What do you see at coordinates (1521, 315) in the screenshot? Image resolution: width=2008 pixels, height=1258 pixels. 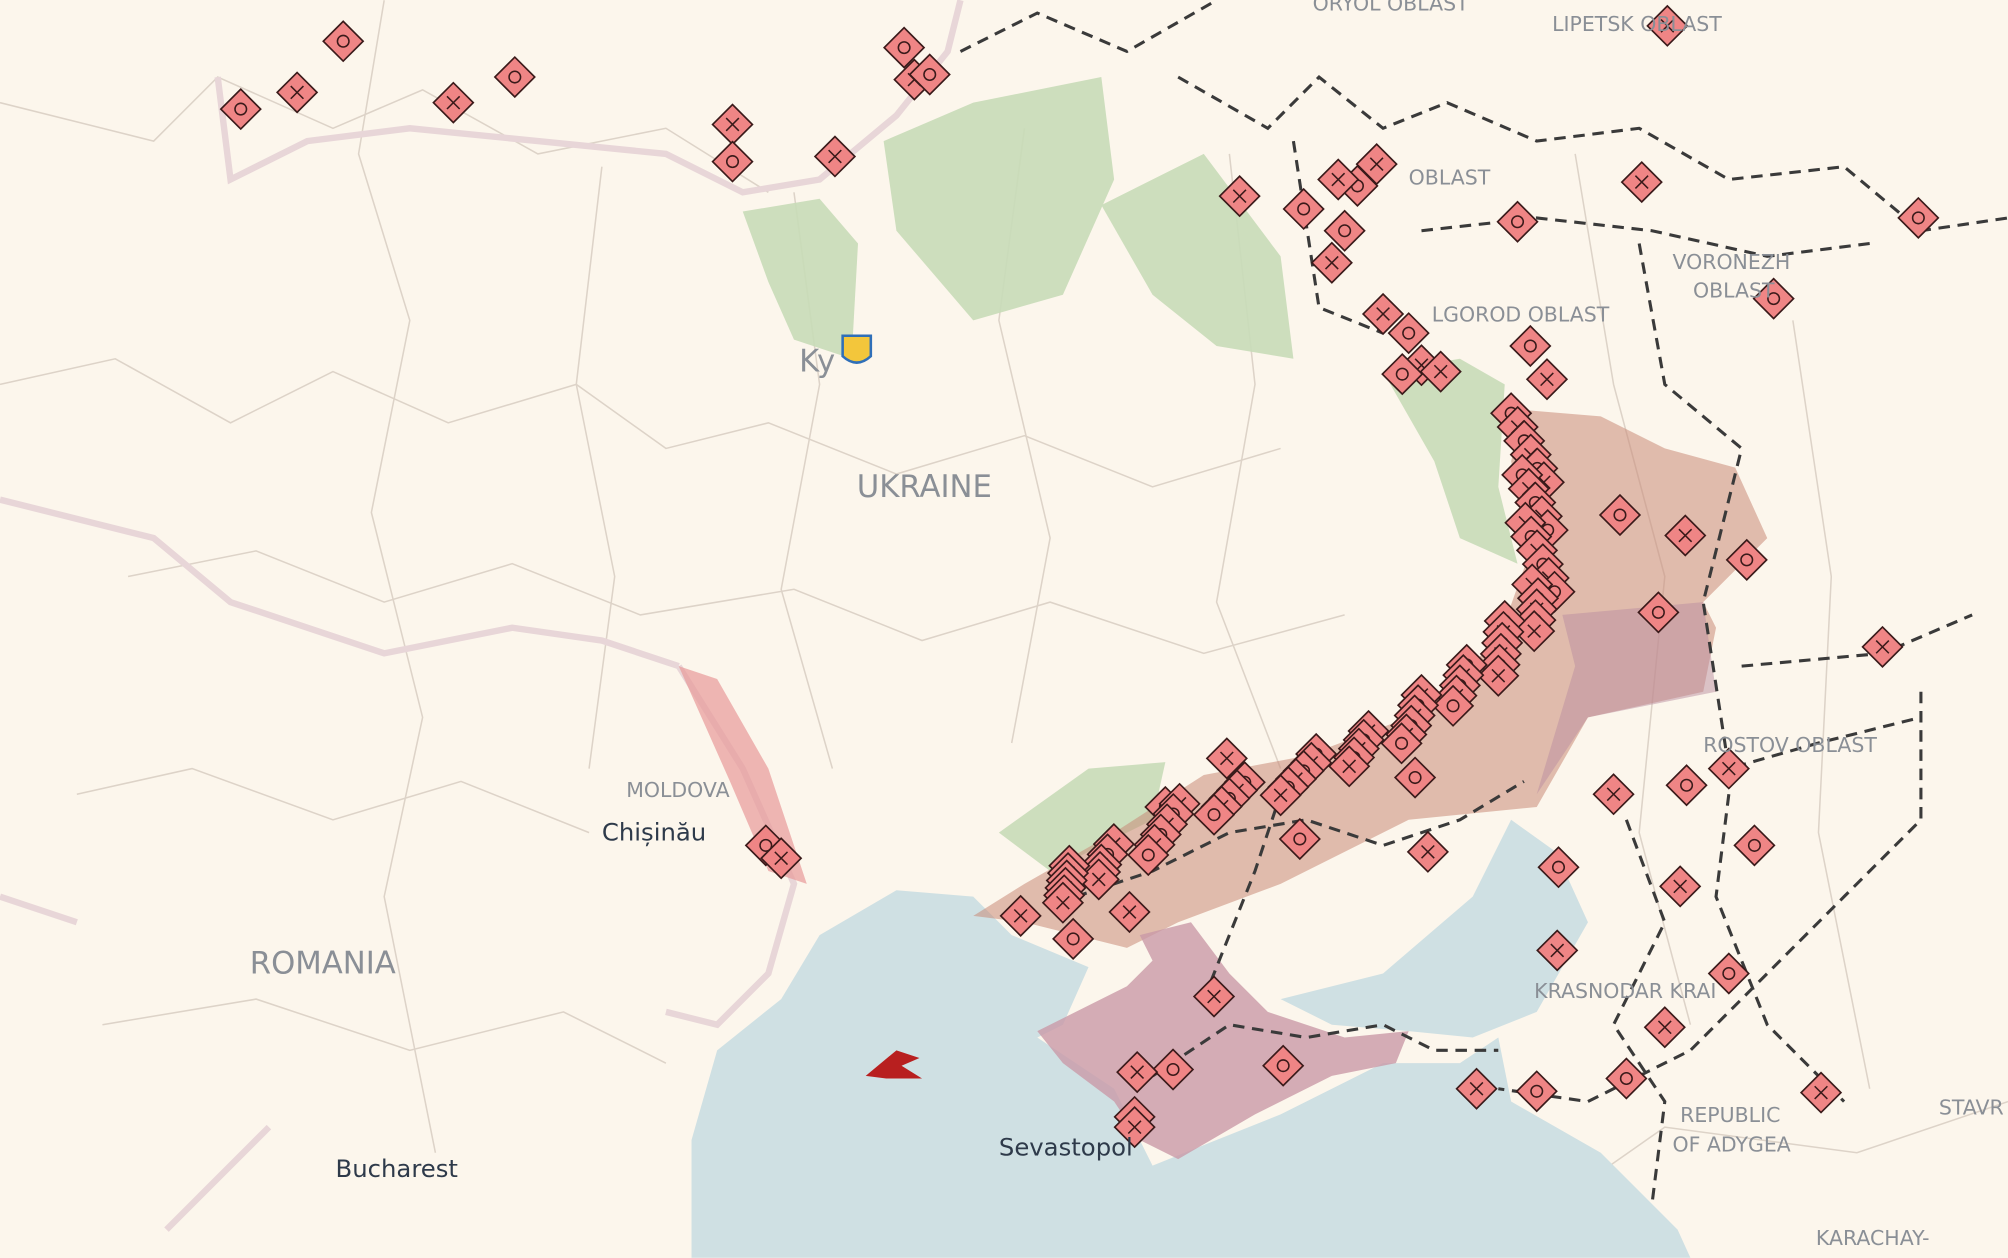 I see `map-label: LGOROD OBLAST` at bounding box center [1521, 315].